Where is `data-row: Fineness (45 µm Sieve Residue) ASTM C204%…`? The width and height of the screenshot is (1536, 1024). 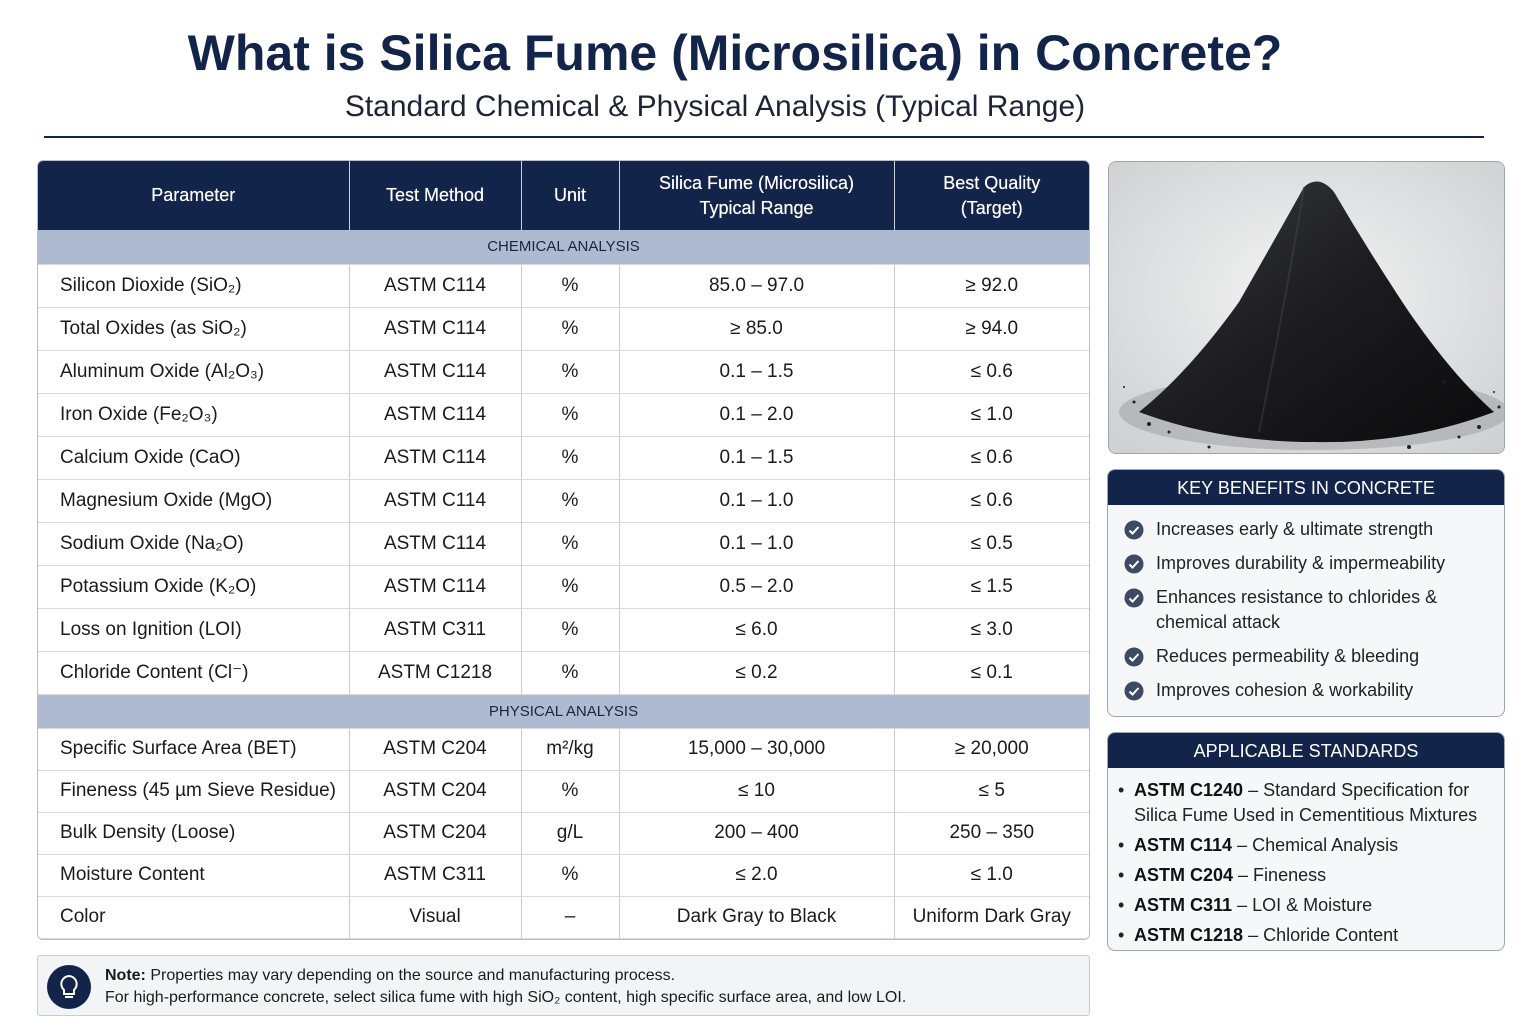 data-row: Fineness (45 µm Sieve Residue) ASTM C204%… is located at coordinates (563, 791).